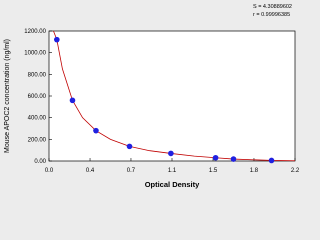  Describe the element at coordinates (37, 97) in the screenshot. I see `y-tick-label: 600.00` at that location.